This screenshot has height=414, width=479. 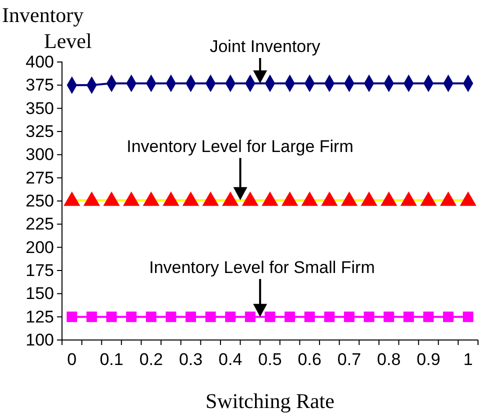 I want to click on x-tick-label: 0.6, so click(x=310, y=359).